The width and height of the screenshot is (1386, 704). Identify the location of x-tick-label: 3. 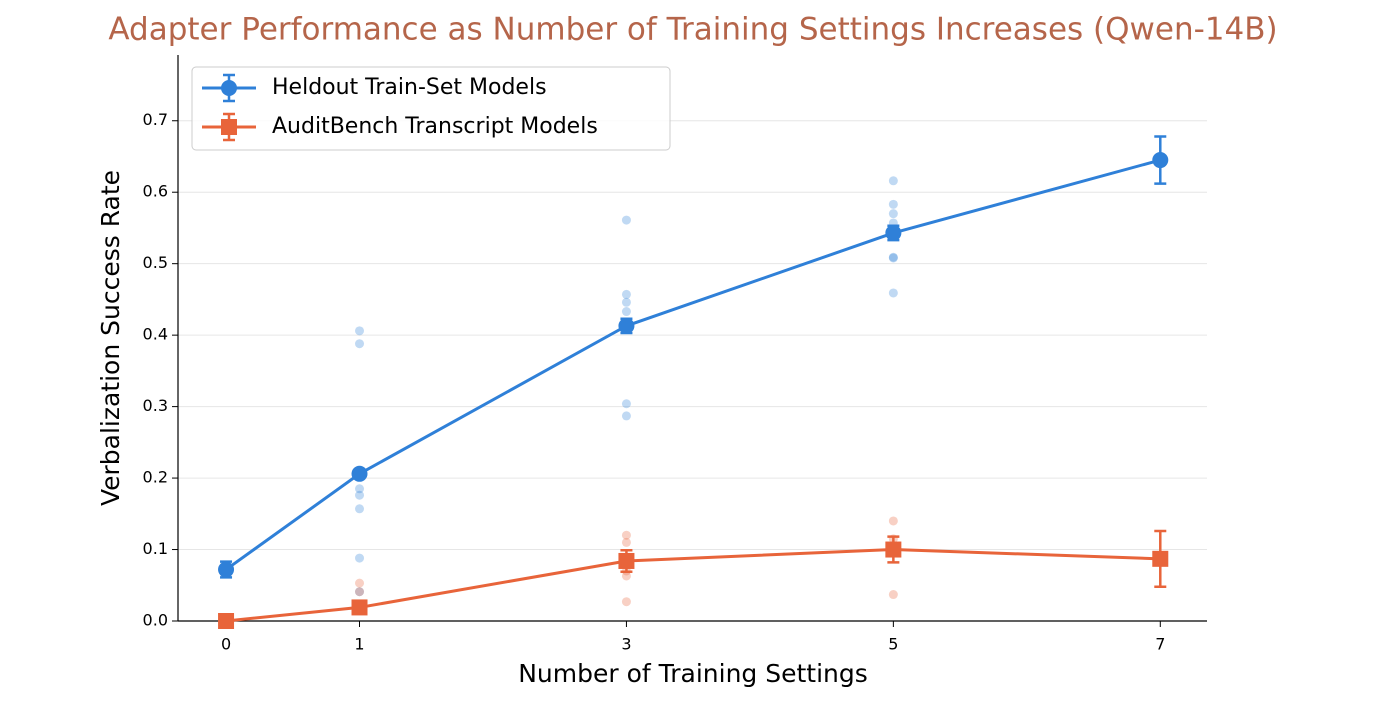
(626, 644).